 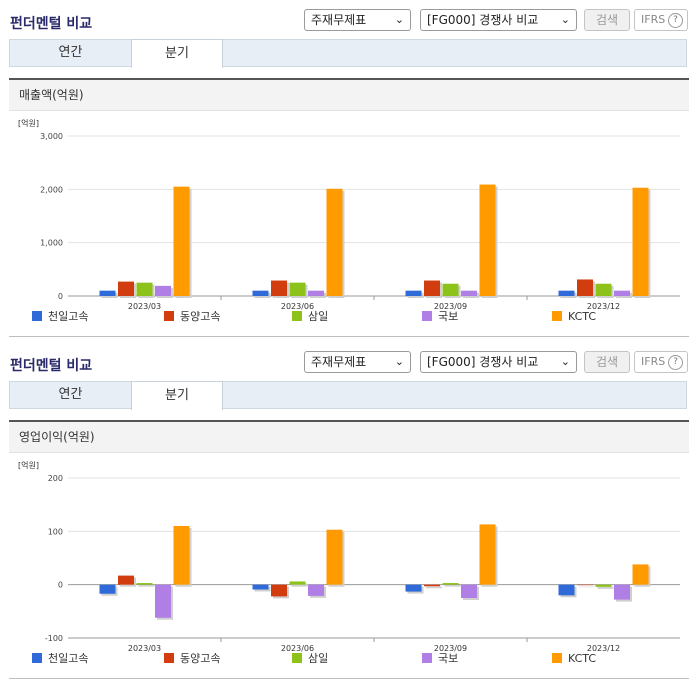 I want to click on legend-label: 삼일, so click(x=318, y=658).